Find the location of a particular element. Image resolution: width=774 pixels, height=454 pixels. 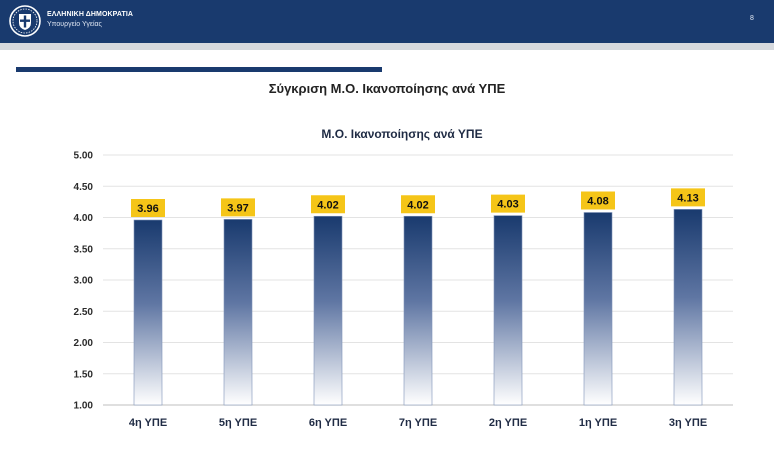

header-divider is located at coordinates (387, 46).